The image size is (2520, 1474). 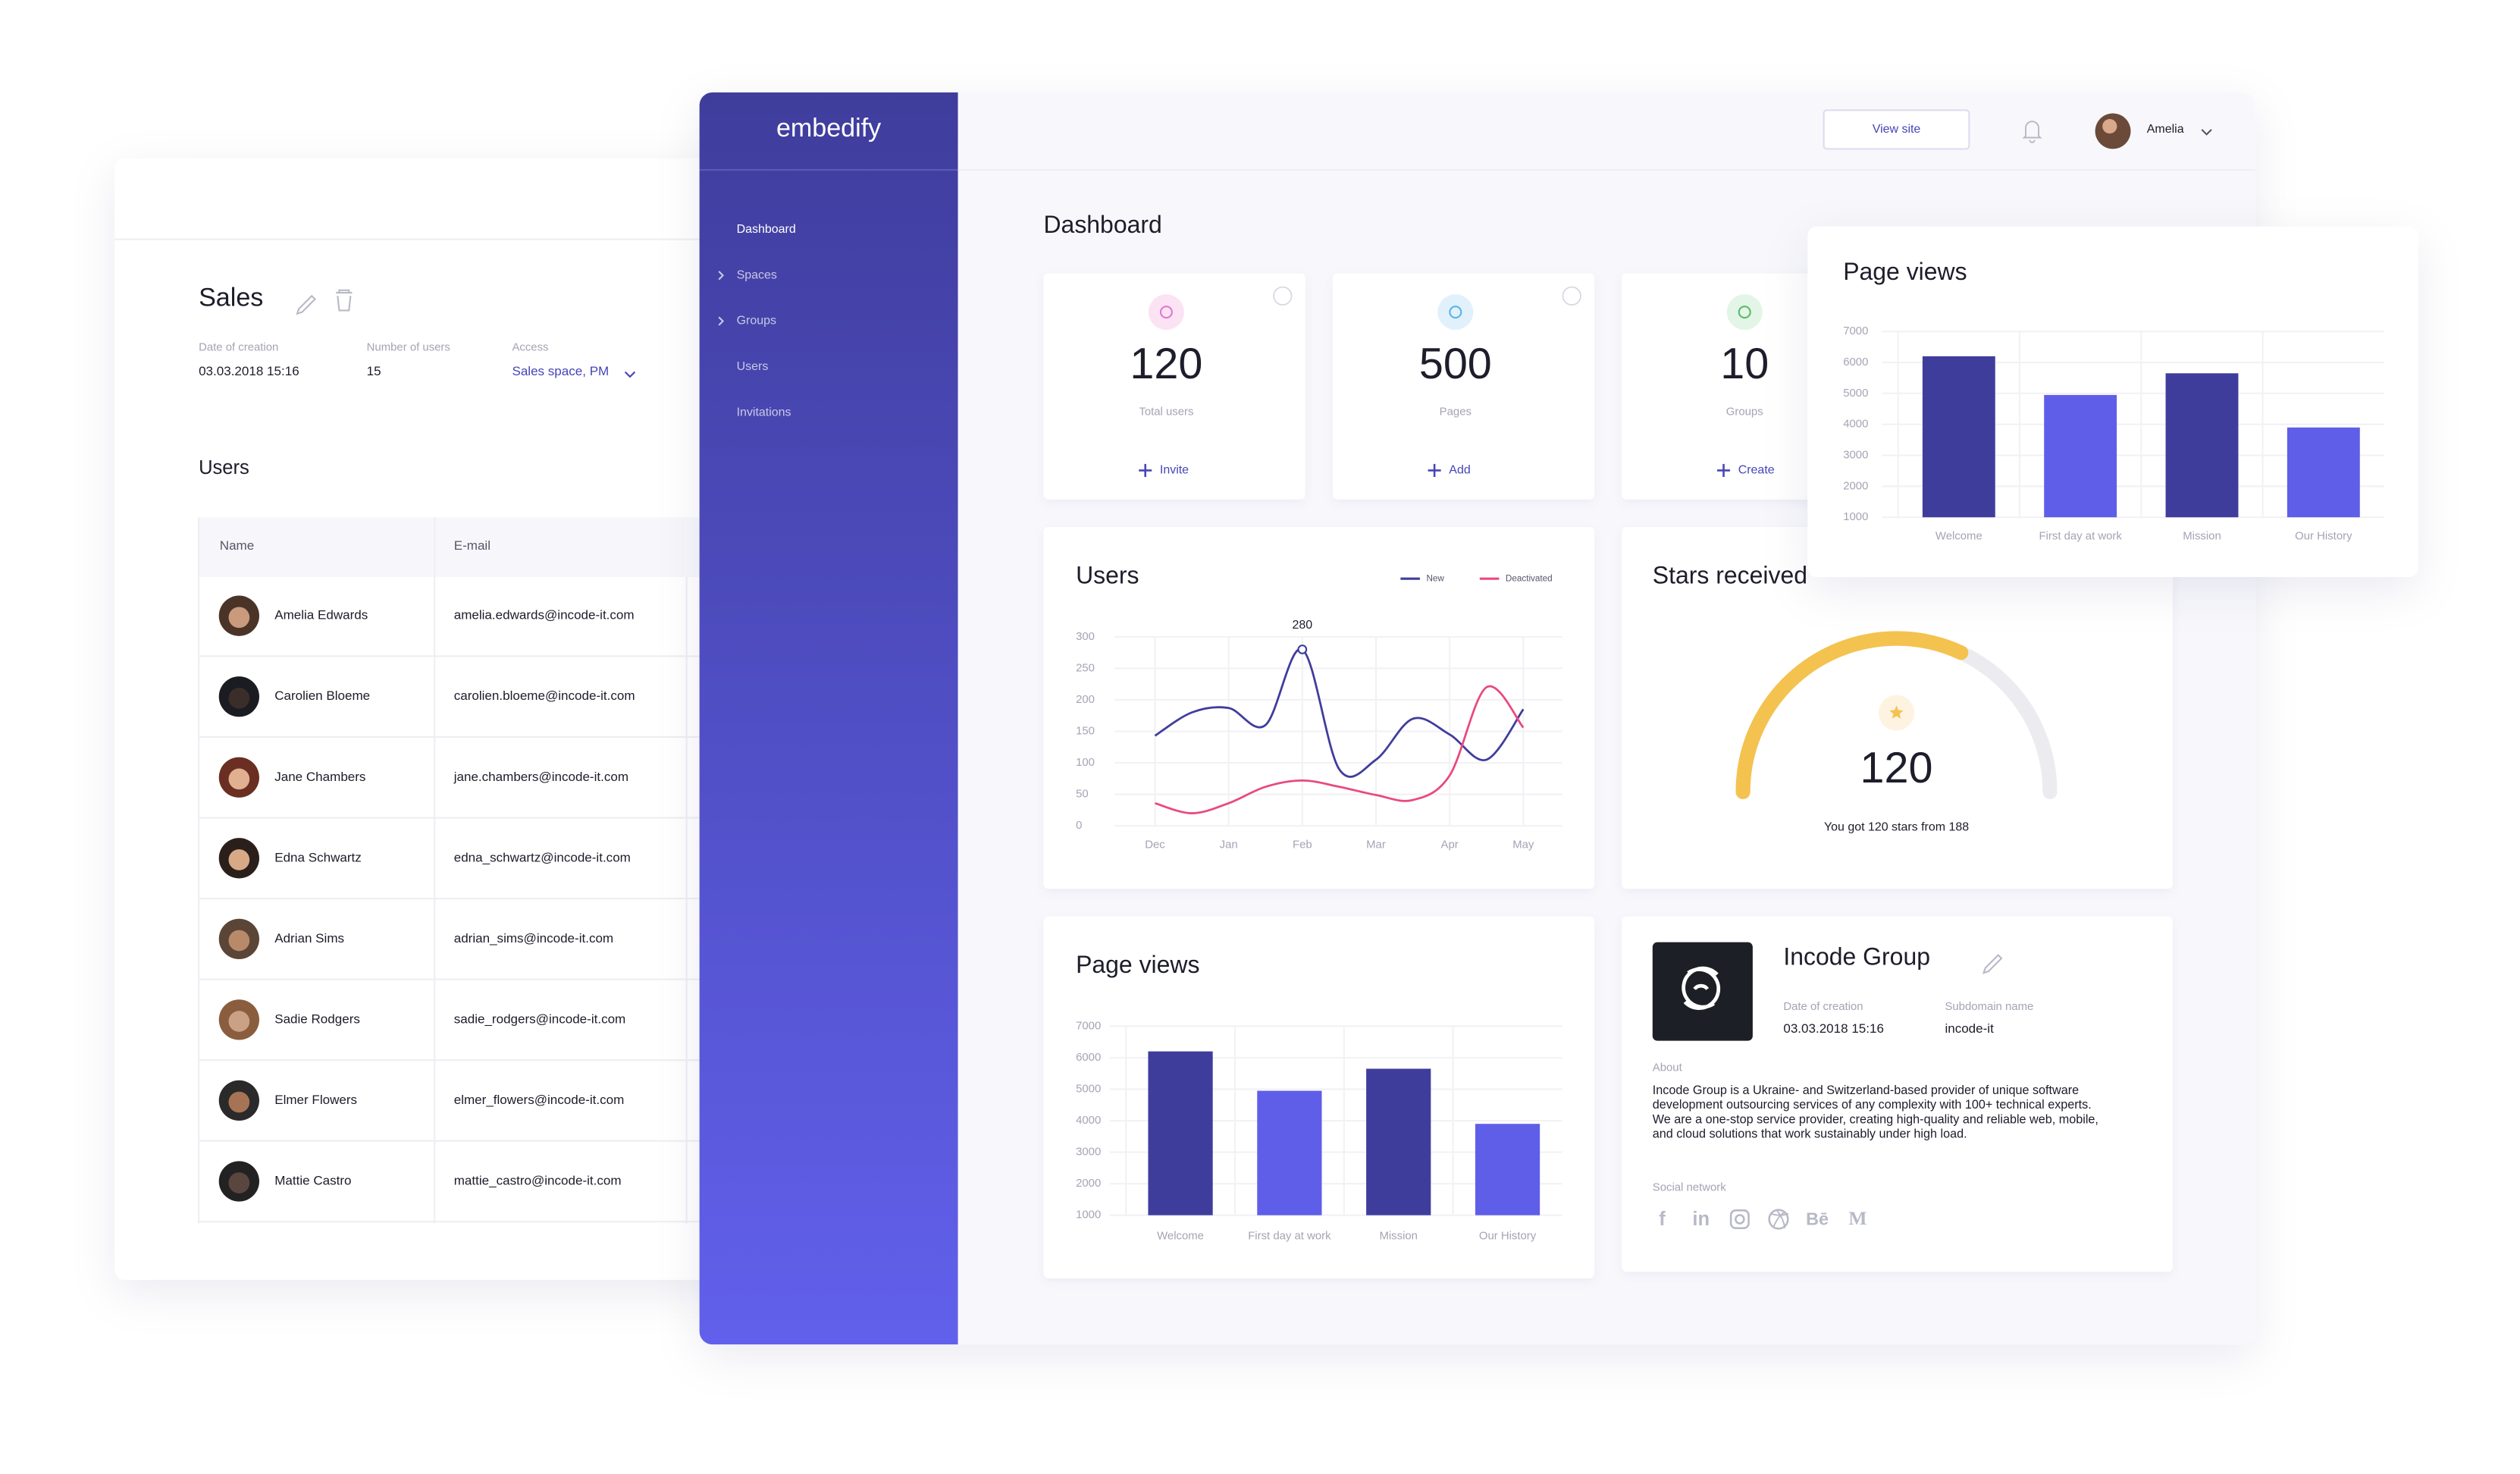 What do you see at coordinates (1085, 700) in the screenshot?
I see `y-tick-label: 200` at bounding box center [1085, 700].